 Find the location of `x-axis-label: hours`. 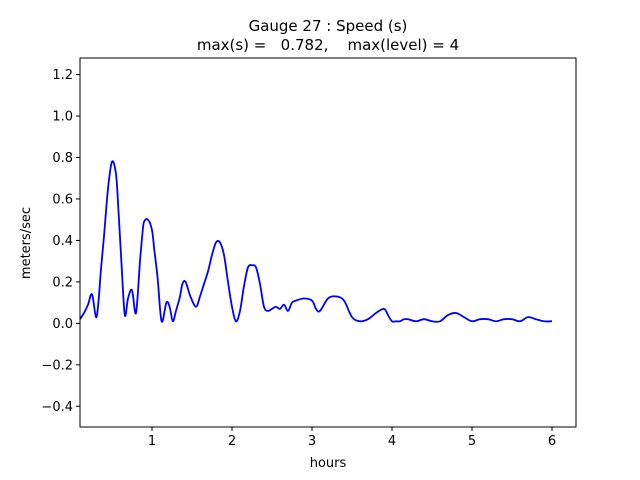

x-axis-label: hours is located at coordinates (328, 463).